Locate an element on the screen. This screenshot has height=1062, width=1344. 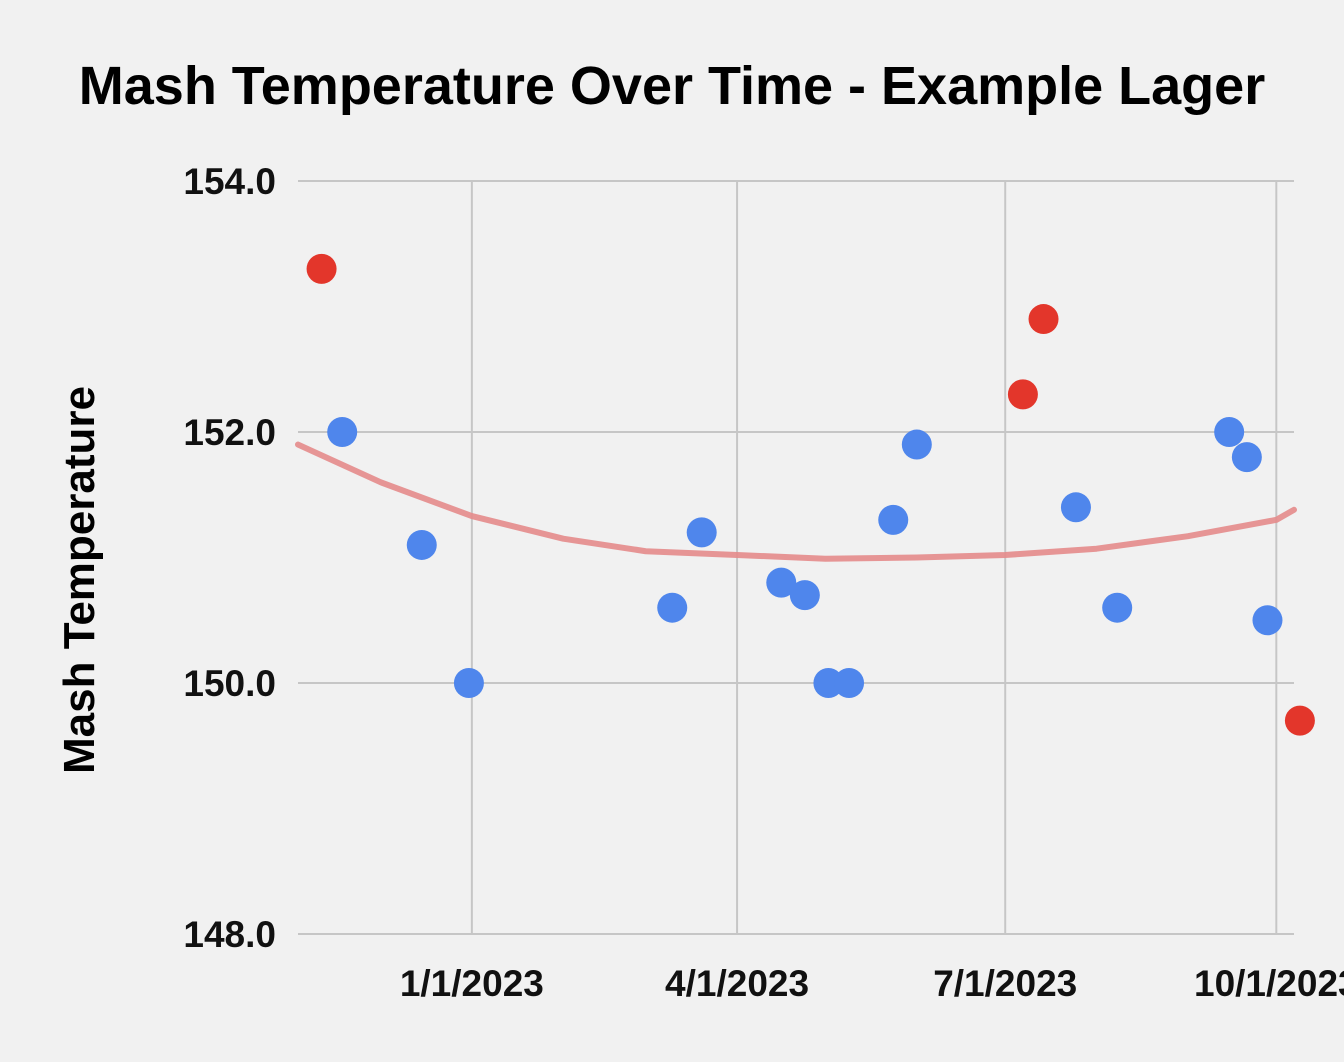
trendline-layer is located at coordinates (796, 501).